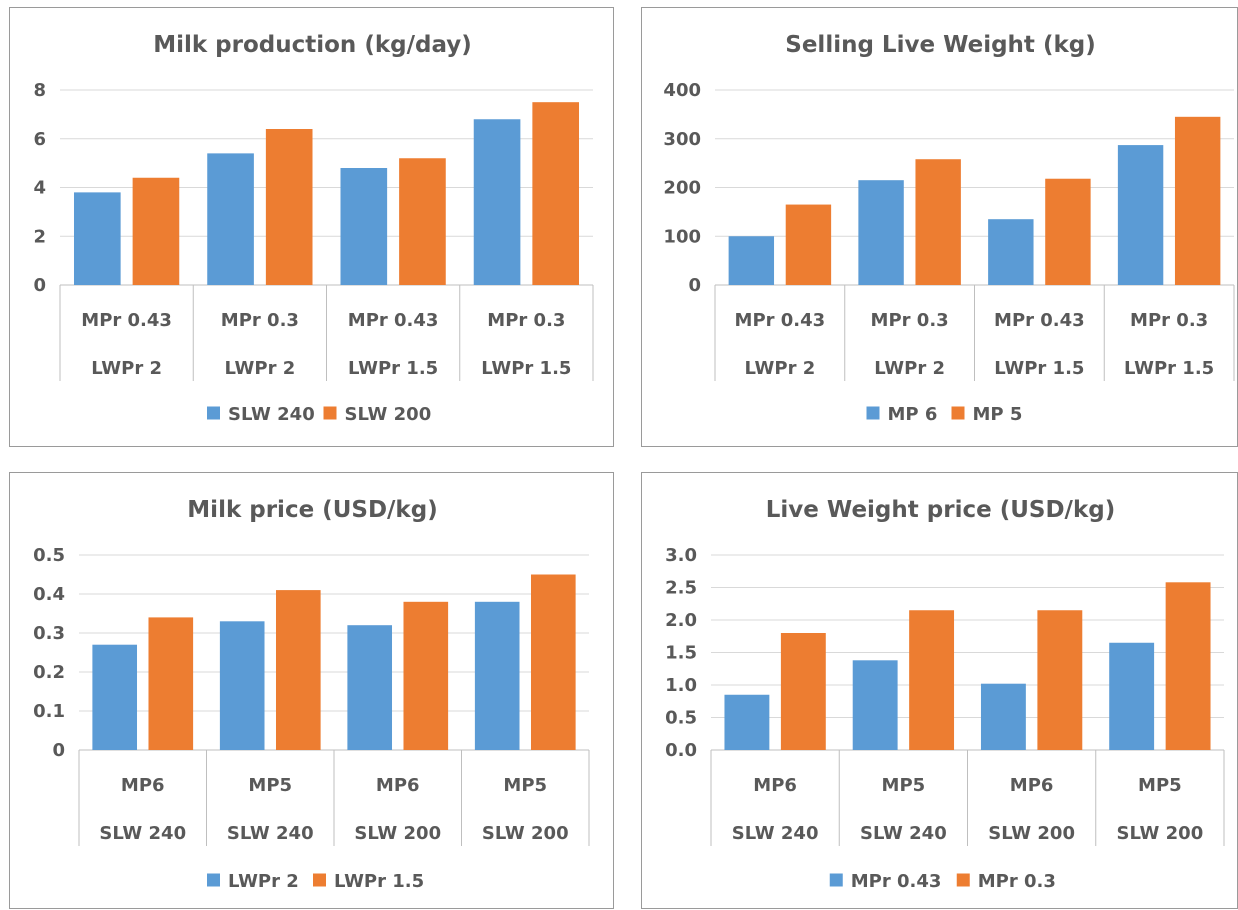 Image resolution: width=1238 pixels, height=910 pixels. What do you see at coordinates (49, 711) in the screenshot?
I see `y-tick-label: 0.1` at bounding box center [49, 711].